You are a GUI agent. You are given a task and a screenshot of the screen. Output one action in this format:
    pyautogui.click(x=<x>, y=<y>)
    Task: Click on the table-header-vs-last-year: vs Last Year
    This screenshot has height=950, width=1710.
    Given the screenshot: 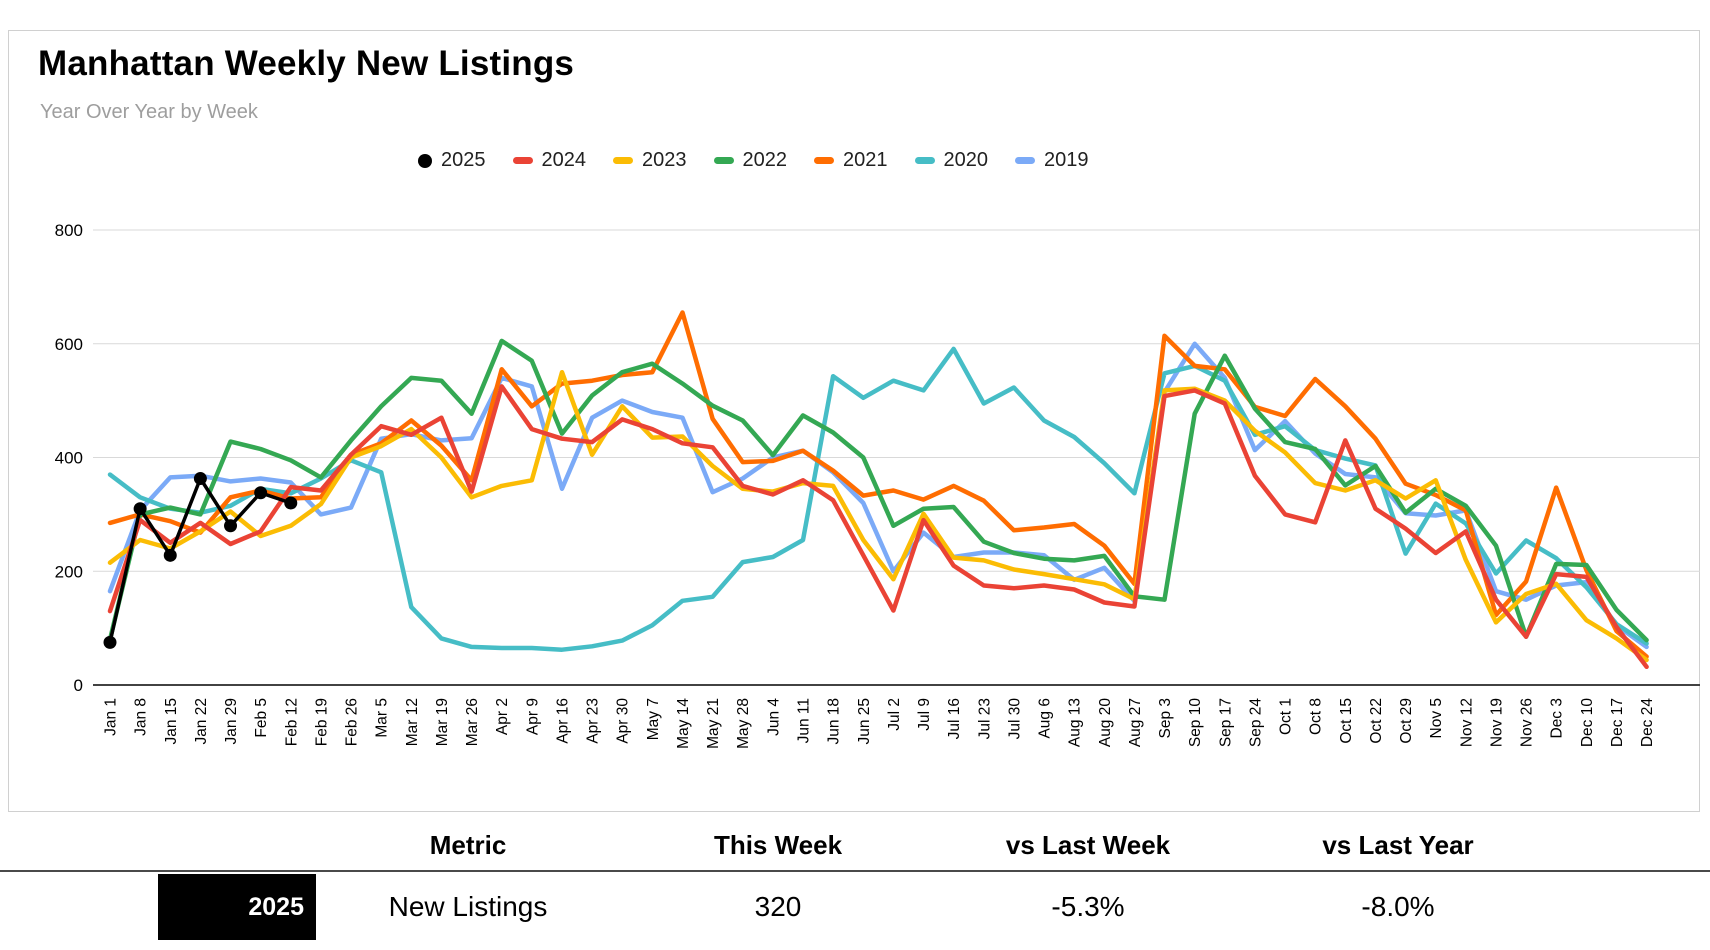 What is the action you would take?
    pyautogui.click(x=1398, y=845)
    